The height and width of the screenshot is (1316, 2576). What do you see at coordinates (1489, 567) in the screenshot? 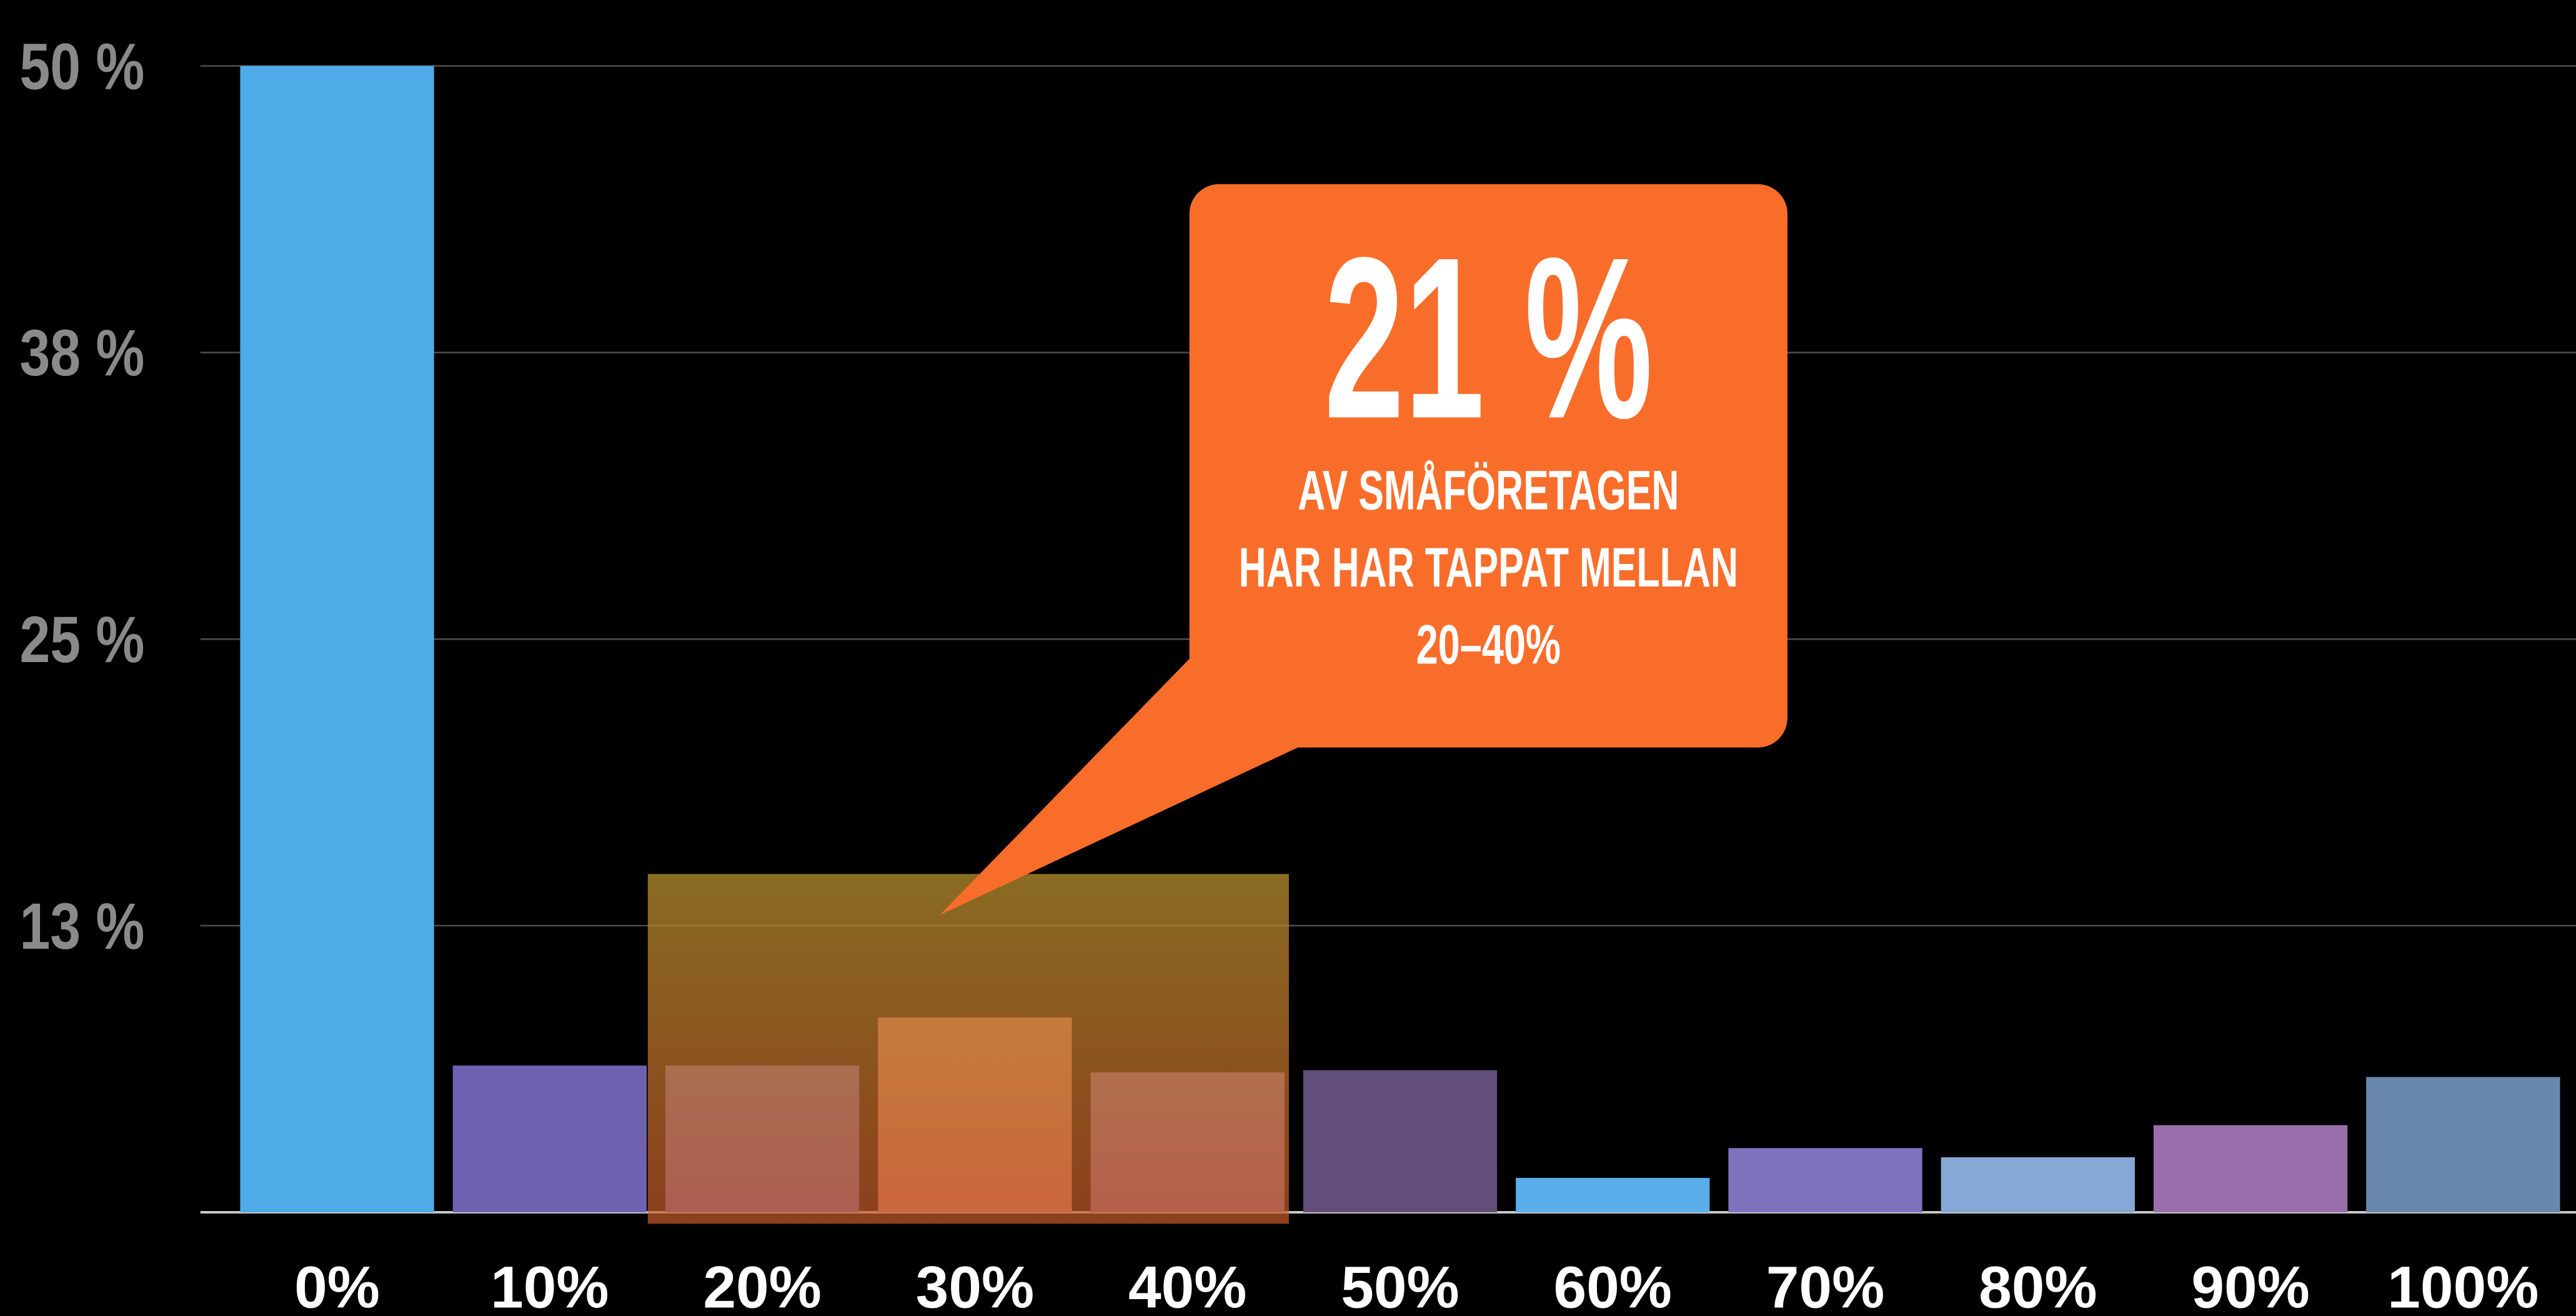
I see `callout-text: HAR HAR TAPPAT MELLAN` at bounding box center [1489, 567].